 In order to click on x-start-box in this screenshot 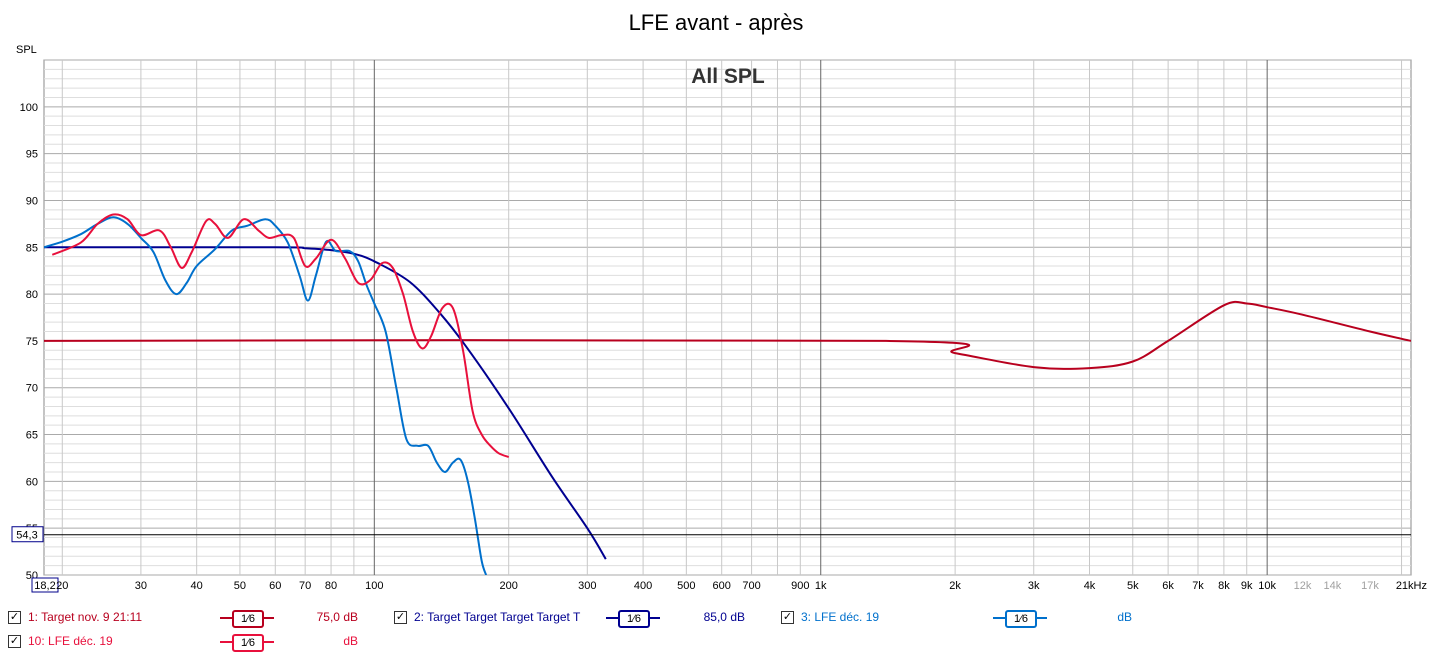, I will do `click(45, 585)`.